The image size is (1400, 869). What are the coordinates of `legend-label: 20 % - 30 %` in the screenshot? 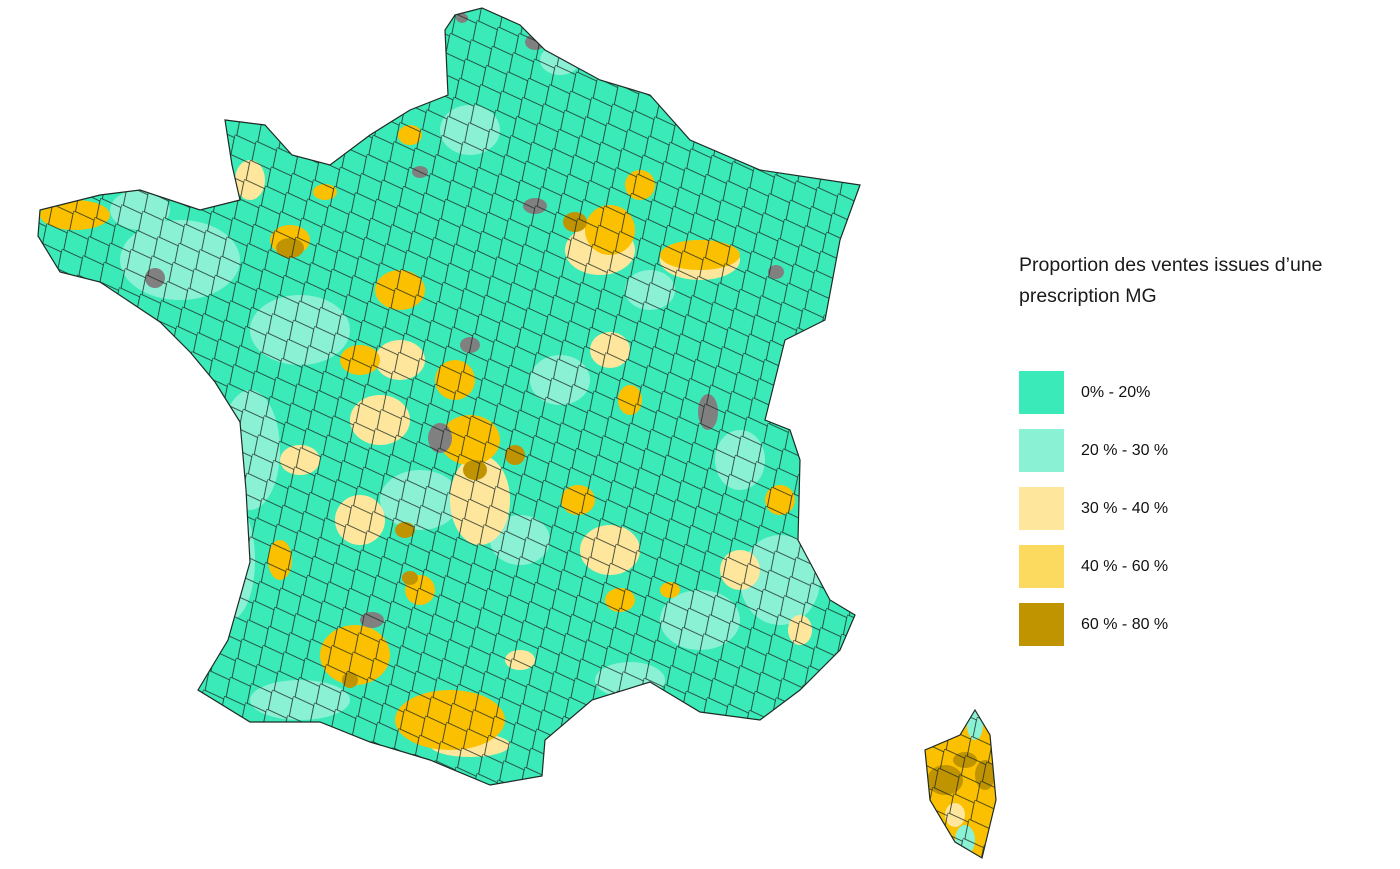 It's located at (1125, 450).